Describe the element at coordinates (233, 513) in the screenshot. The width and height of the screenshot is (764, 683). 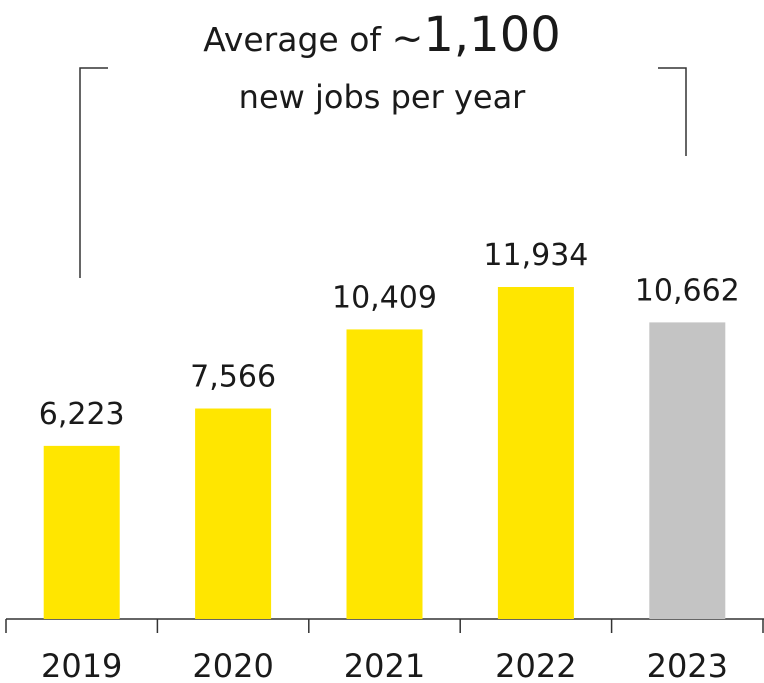
I see `bar-2020` at that location.